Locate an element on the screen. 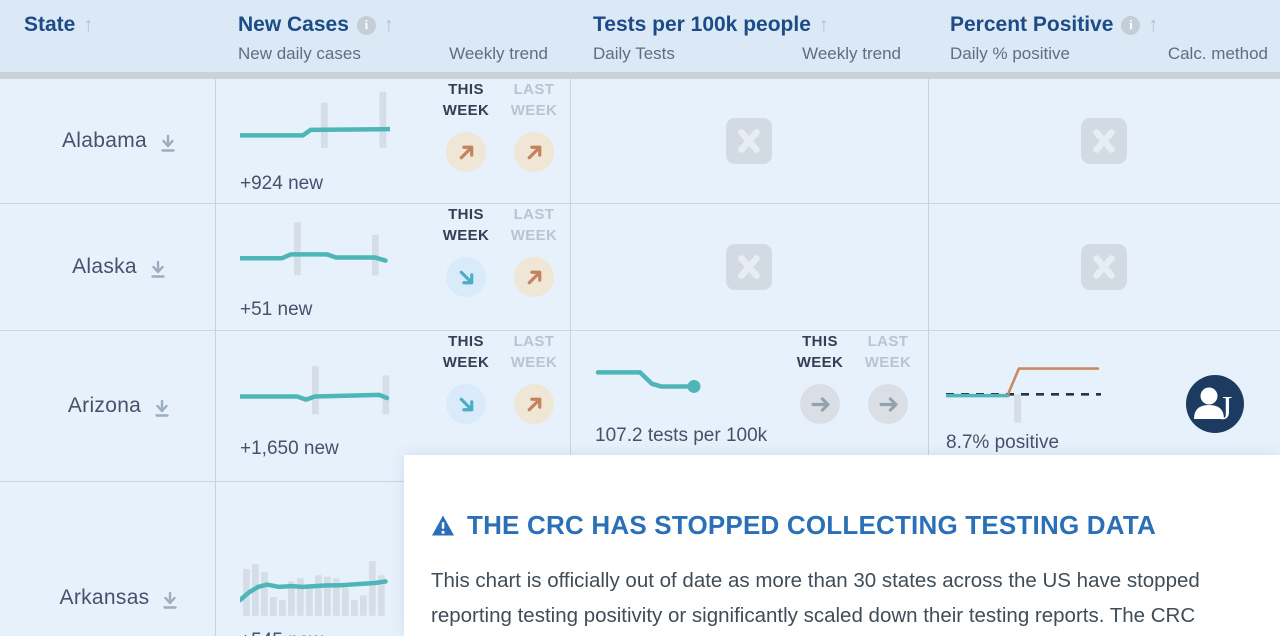 The height and width of the screenshot is (636, 1280). new-daily-cases-cell: +924 new is located at coordinates (322, 141).